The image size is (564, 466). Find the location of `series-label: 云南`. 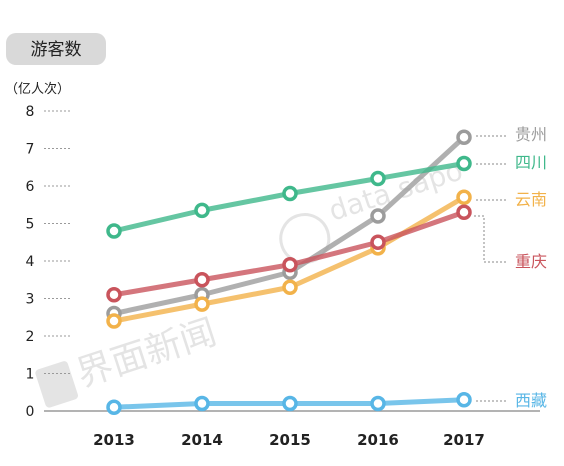

series-label: 云南 is located at coordinates (531, 199).